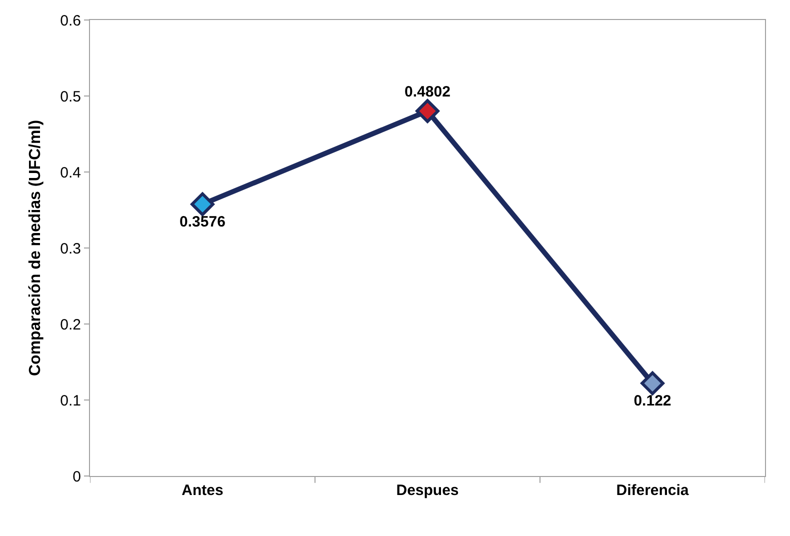 Image resolution: width=790 pixels, height=536 pixels. What do you see at coordinates (653, 401) in the screenshot?
I see `data-label: 0.122` at bounding box center [653, 401].